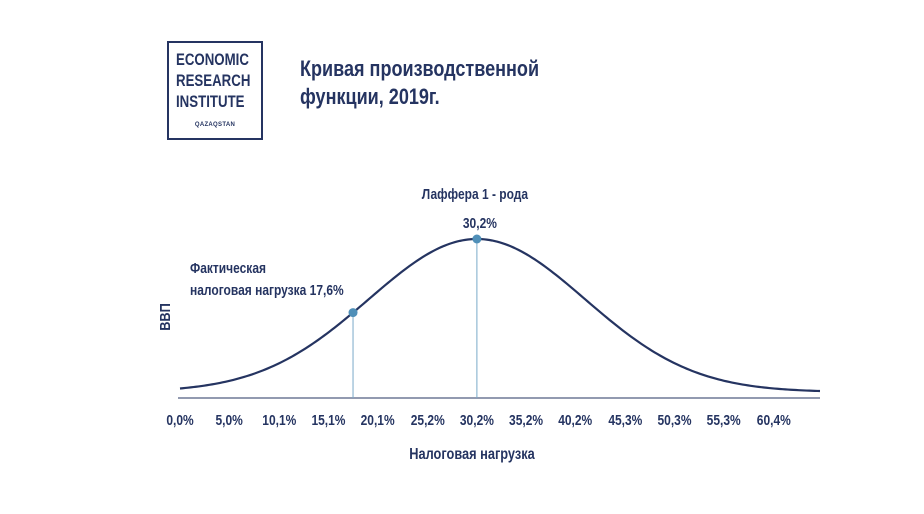 The height and width of the screenshot is (514, 924). Describe the element at coordinates (212, 59) in the screenshot. I see `logo-line-economic: ECONOMIC` at that location.